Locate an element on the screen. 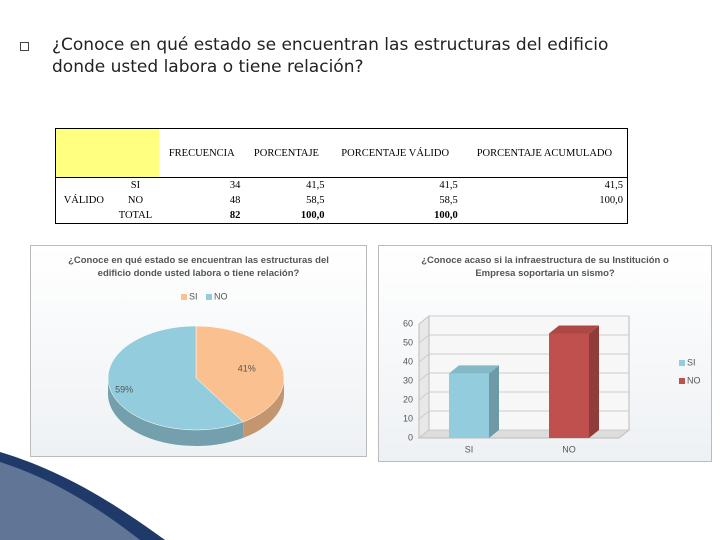 The height and width of the screenshot is (540, 720). x-tick-label: NO is located at coordinates (569, 449).